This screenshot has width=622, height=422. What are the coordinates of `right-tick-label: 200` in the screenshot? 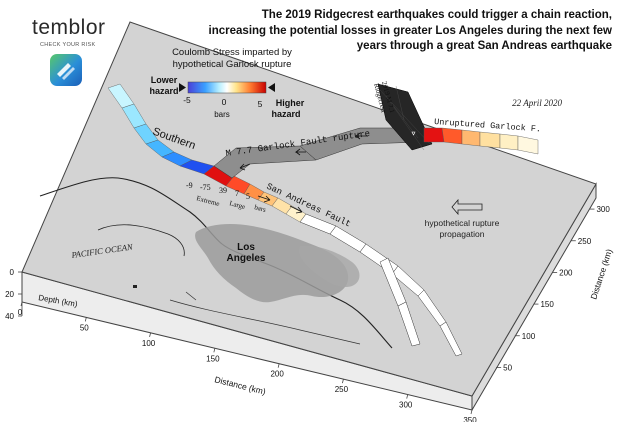 It's located at (566, 272).